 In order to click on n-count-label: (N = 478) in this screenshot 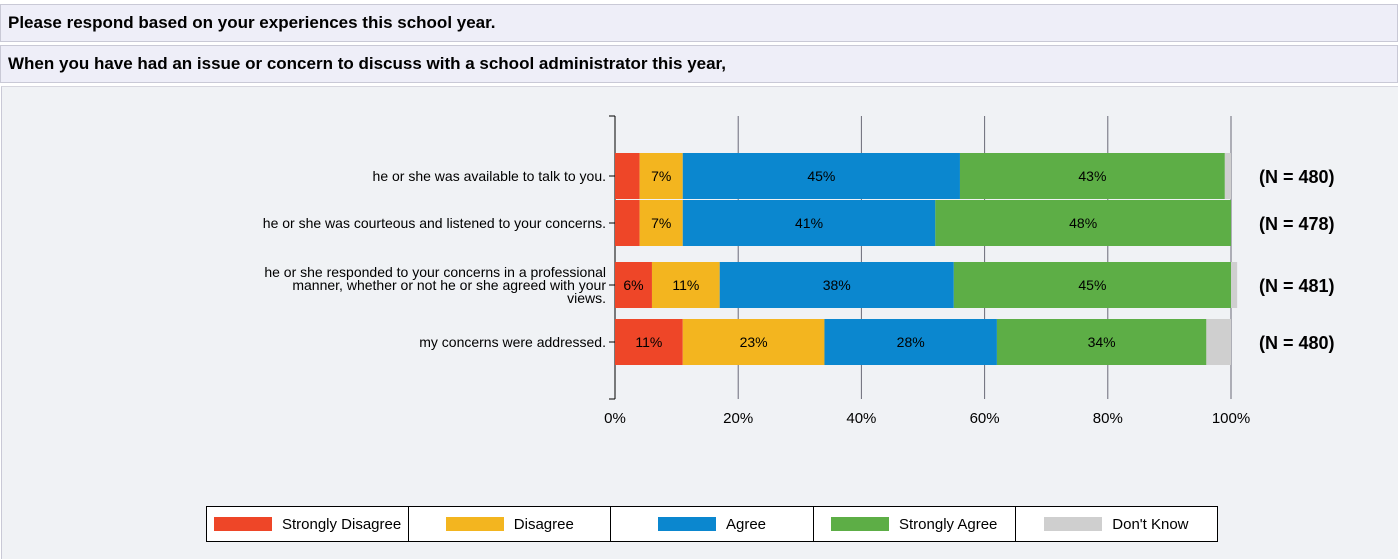, I will do `click(1297, 224)`.